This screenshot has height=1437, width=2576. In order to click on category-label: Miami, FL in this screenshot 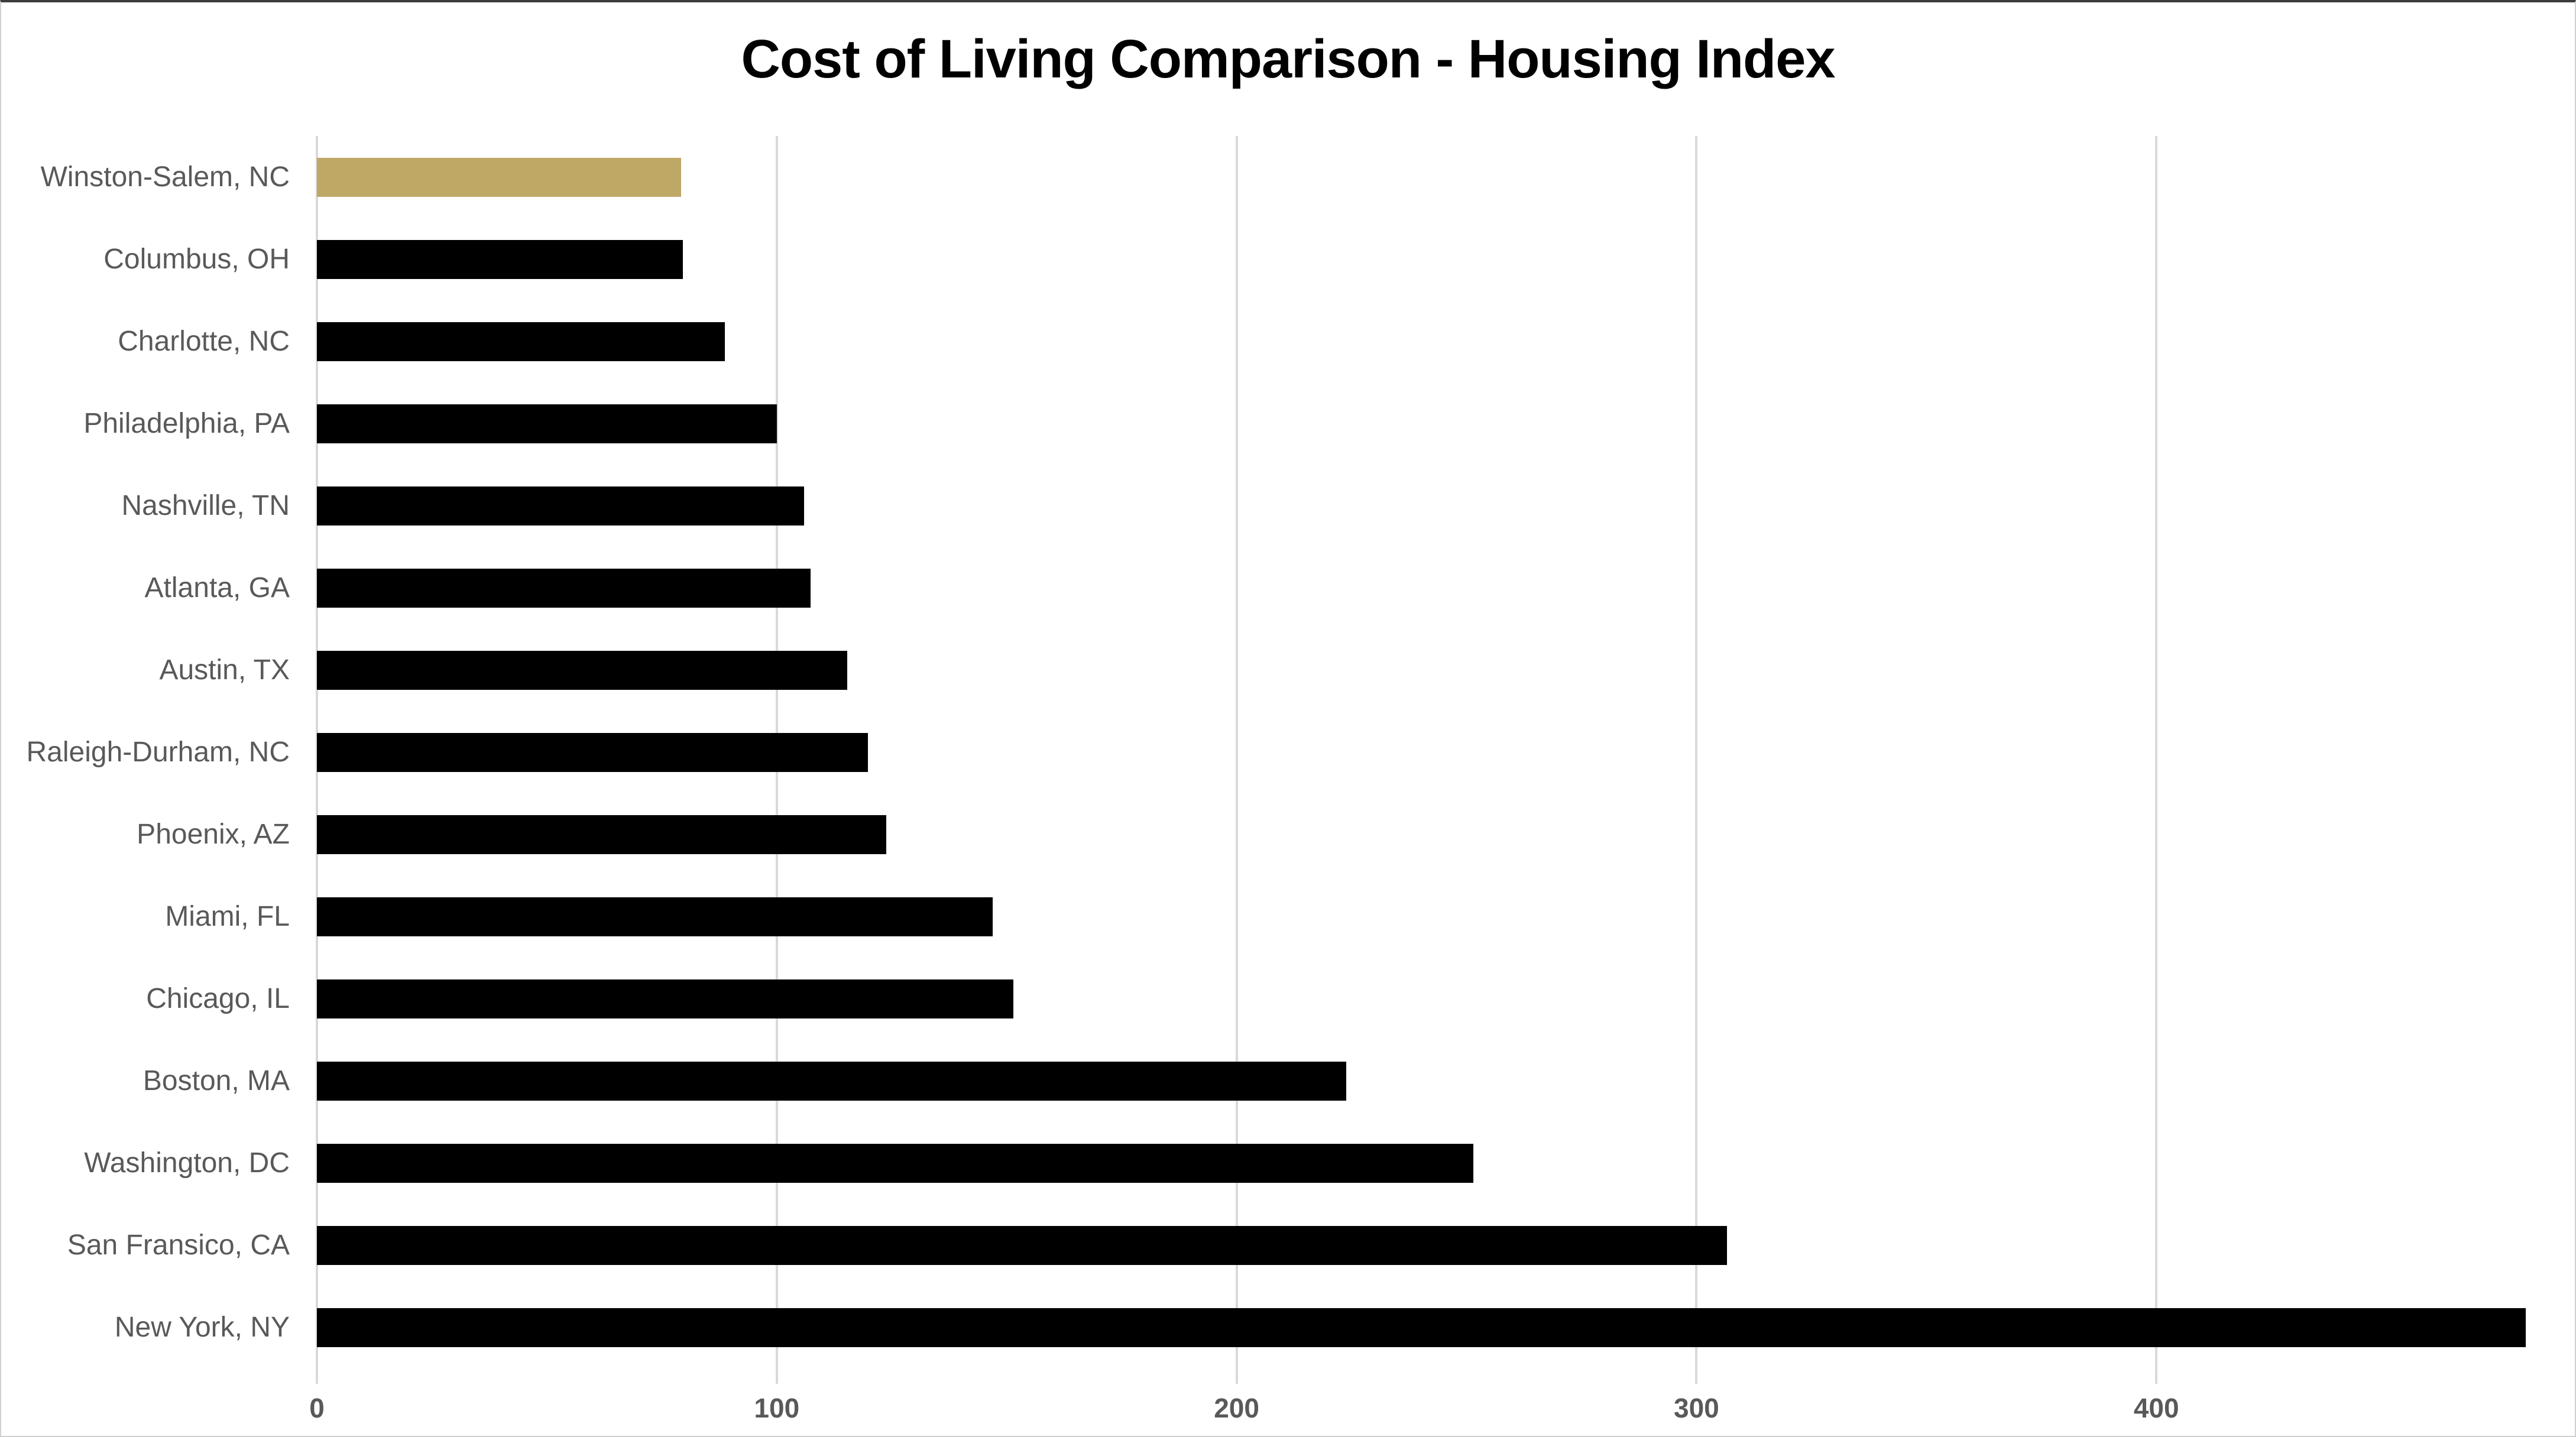, I will do `click(227, 917)`.